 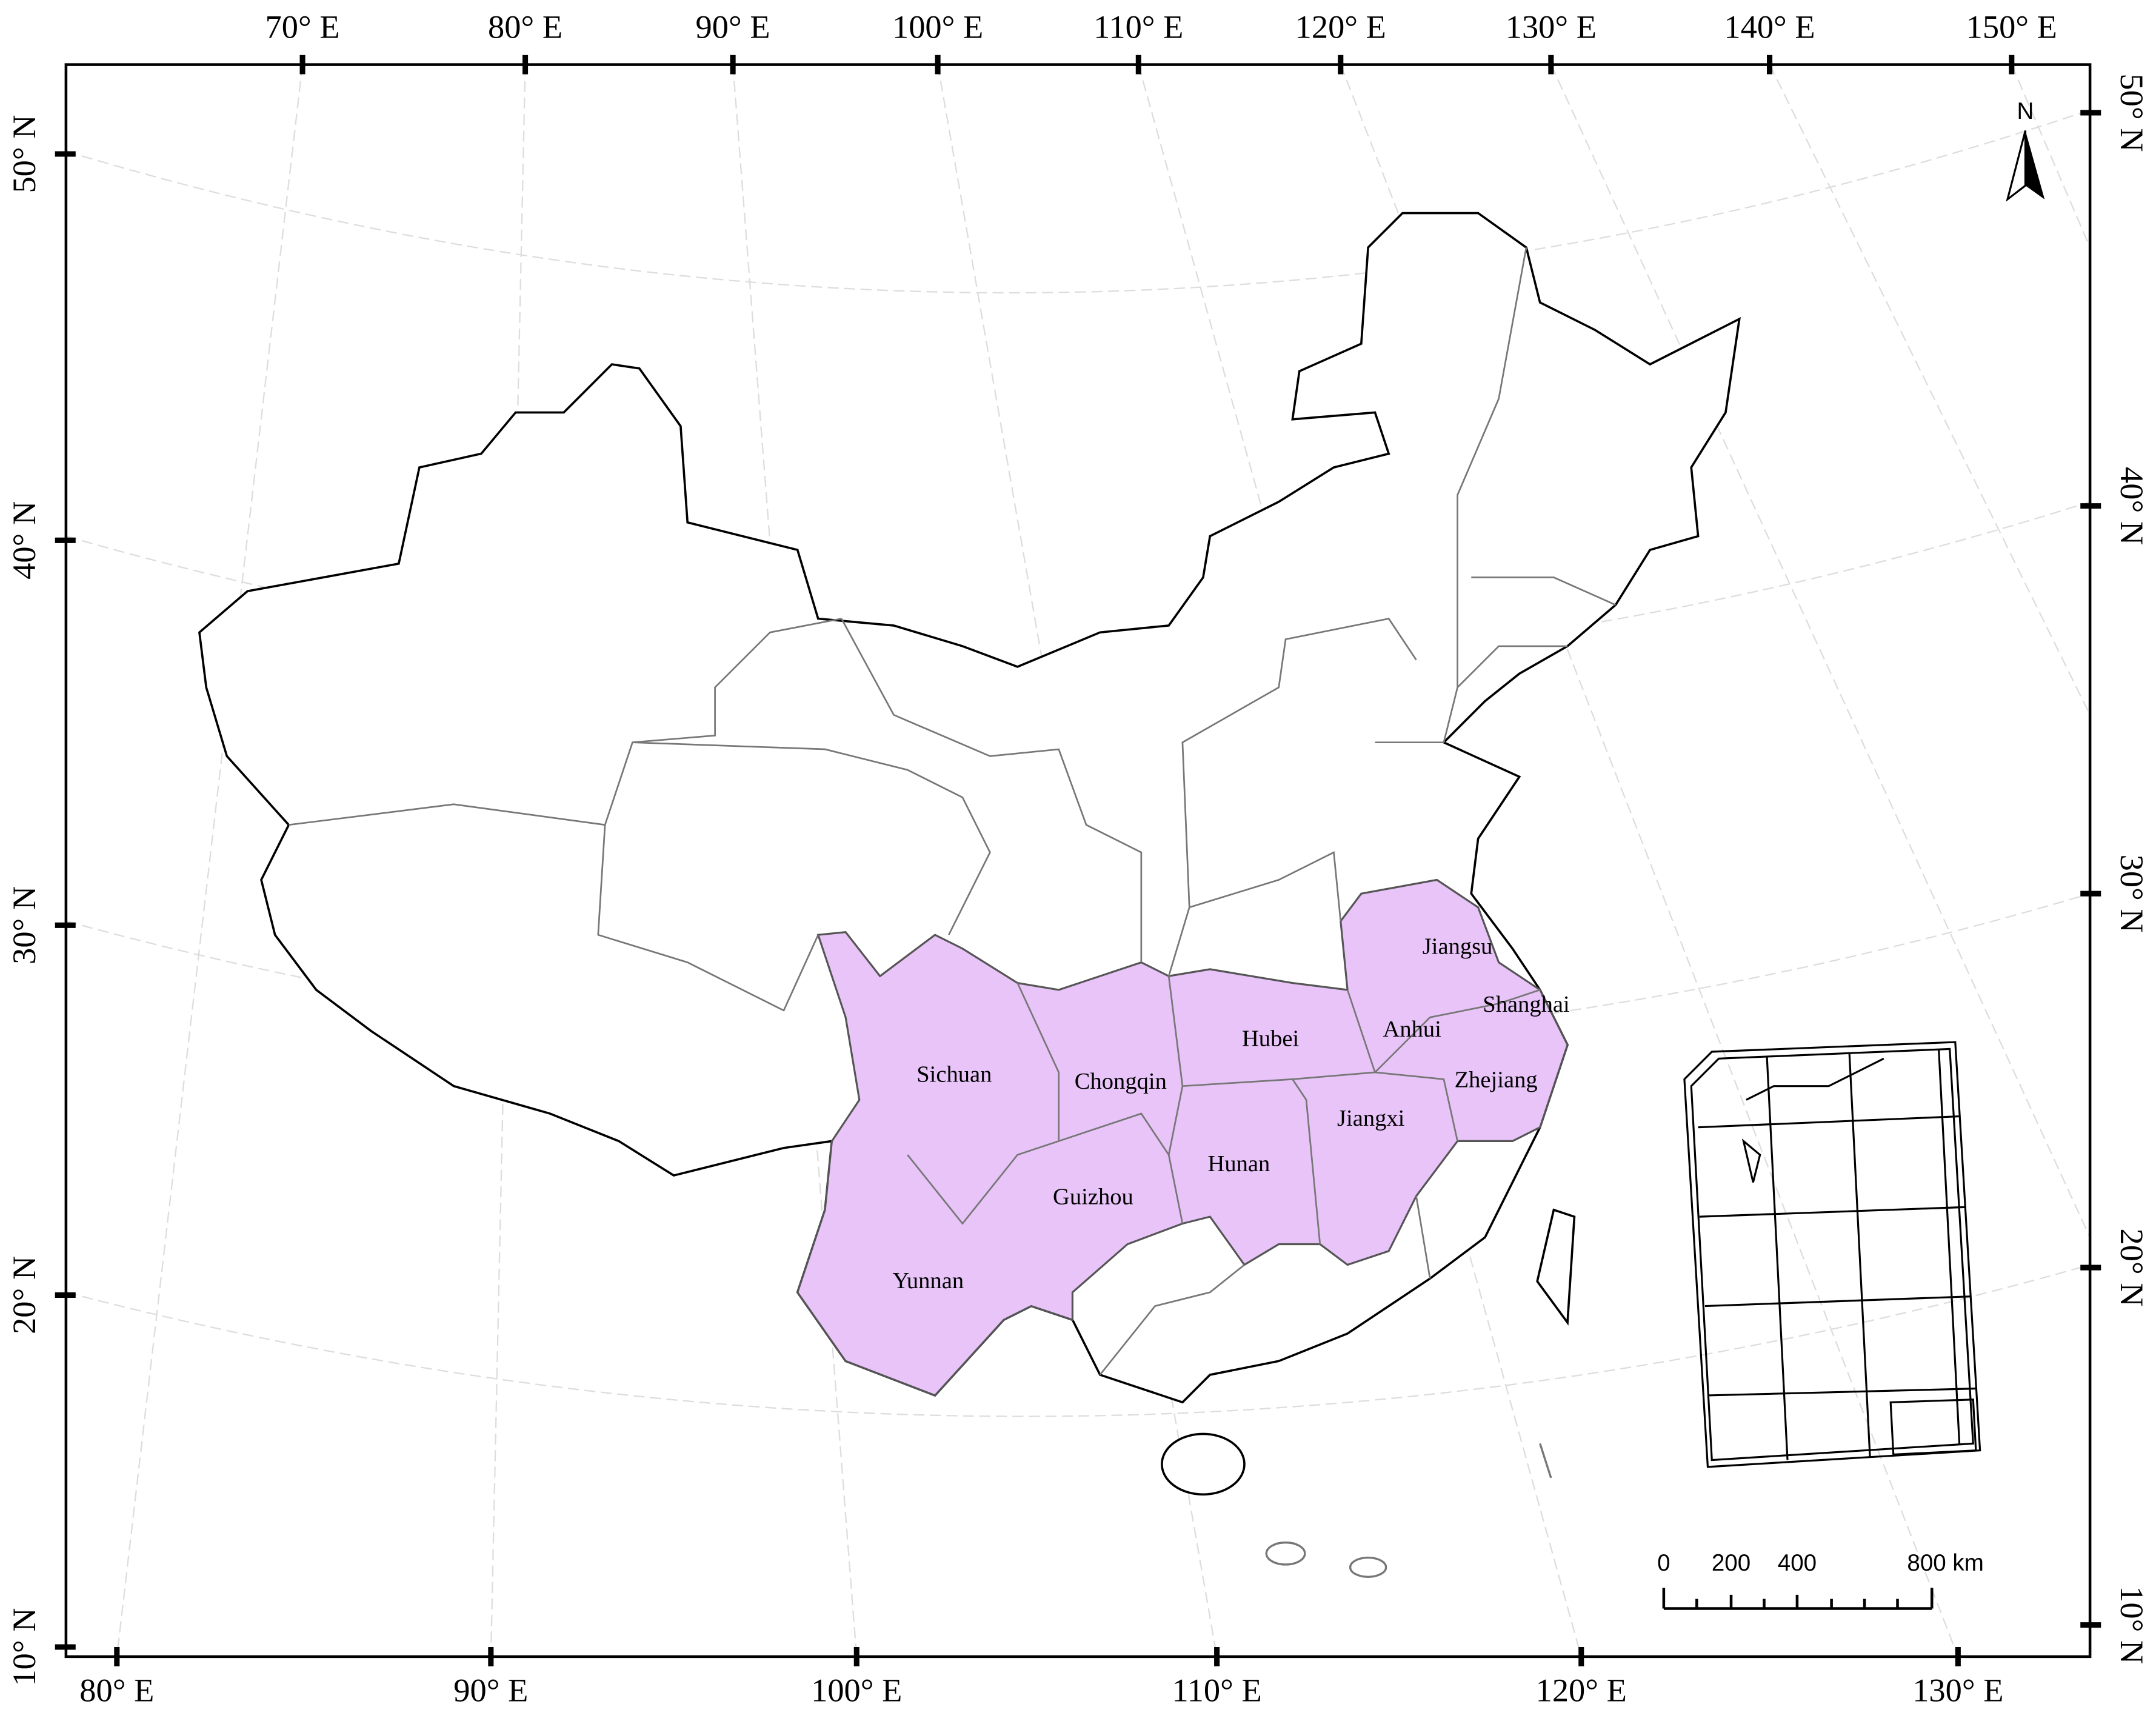 What do you see at coordinates (928, 1281) in the screenshot?
I see `province-label: Yunnan` at bounding box center [928, 1281].